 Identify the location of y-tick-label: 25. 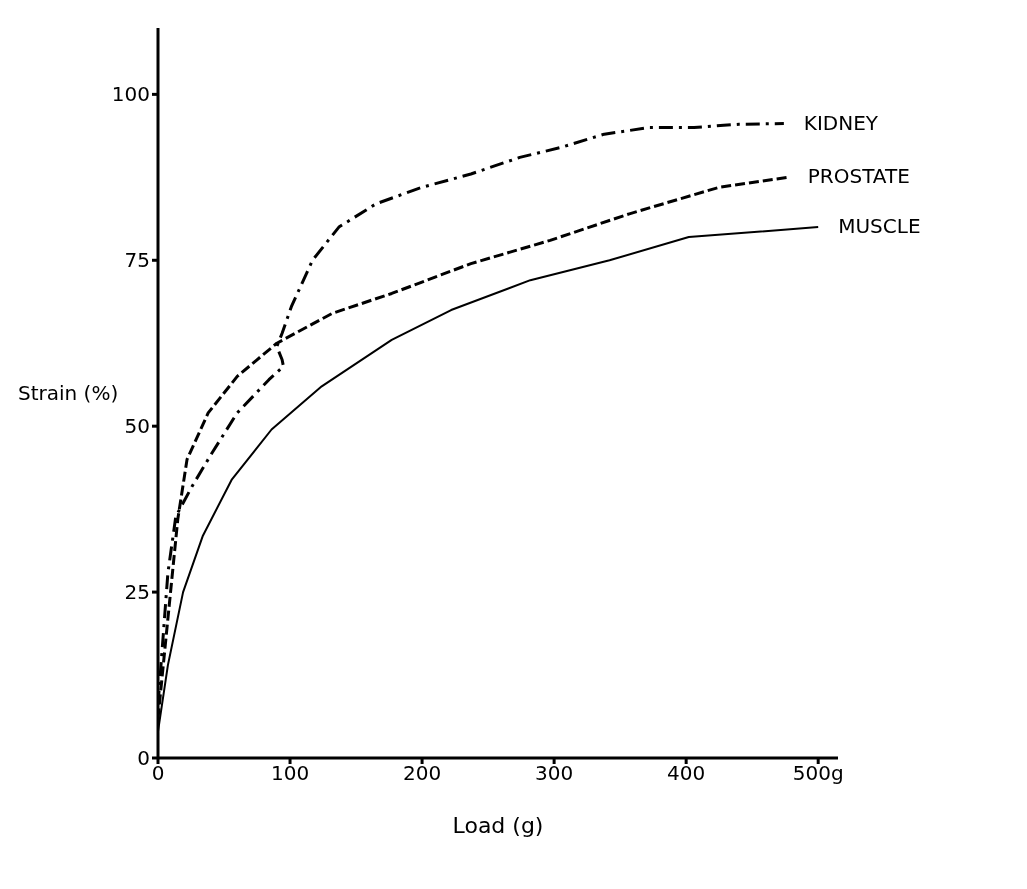
(137, 592).